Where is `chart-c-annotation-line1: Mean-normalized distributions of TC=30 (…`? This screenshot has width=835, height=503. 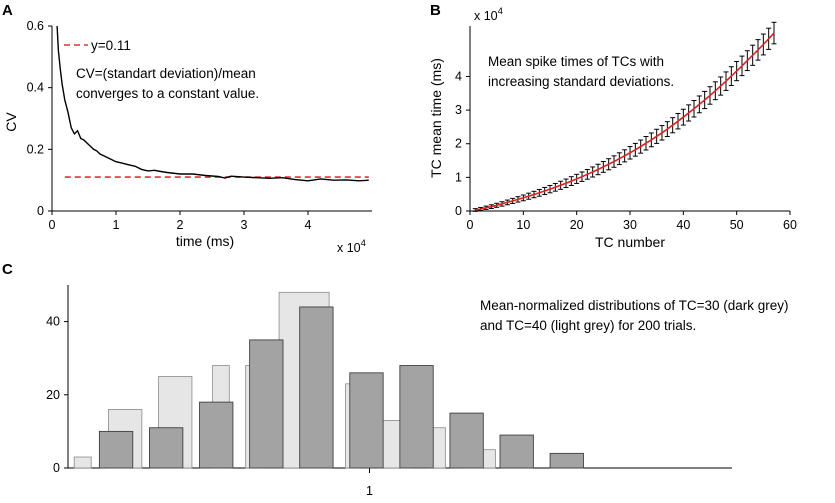 chart-c-annotation-line1: Mean-normalized distributions of TC=30 (… is located at coordinates (634, 305).